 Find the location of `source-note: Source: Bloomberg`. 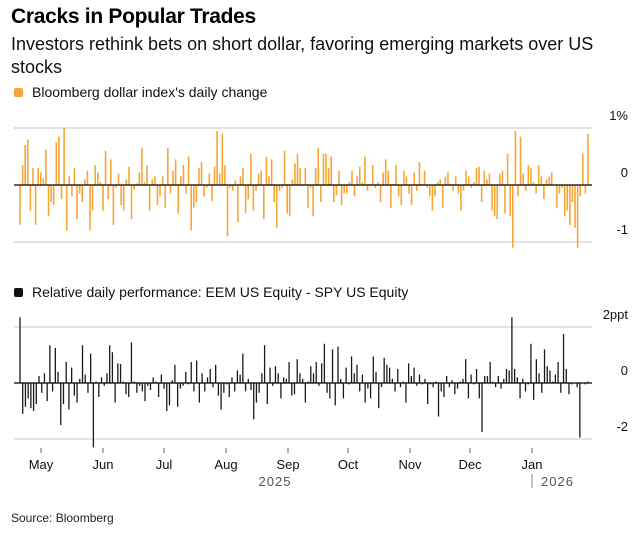

source-note: Source: Bloomberg is located at coordinates (62, 518).